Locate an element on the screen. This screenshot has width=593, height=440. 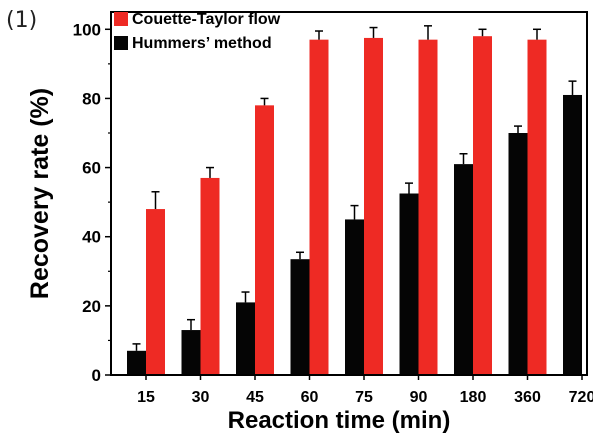
y-axis: 0 20 40 60 80 100 is located at coordinates (92, 202).